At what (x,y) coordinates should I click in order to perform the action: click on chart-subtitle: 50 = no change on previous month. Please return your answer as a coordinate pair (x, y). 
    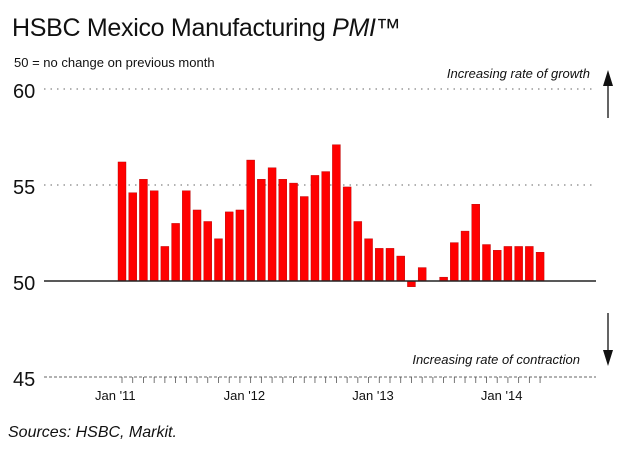
    Looking at the image, I should click on (114, 62).